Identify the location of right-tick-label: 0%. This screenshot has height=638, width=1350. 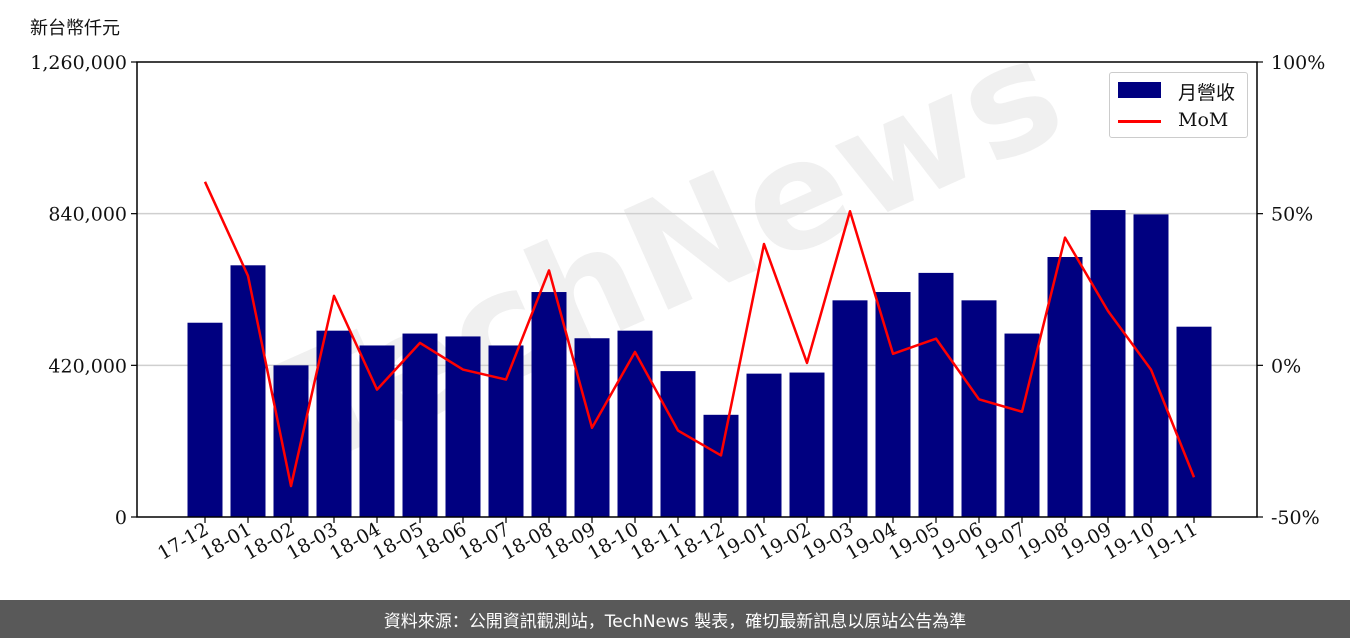
(1286, 366).